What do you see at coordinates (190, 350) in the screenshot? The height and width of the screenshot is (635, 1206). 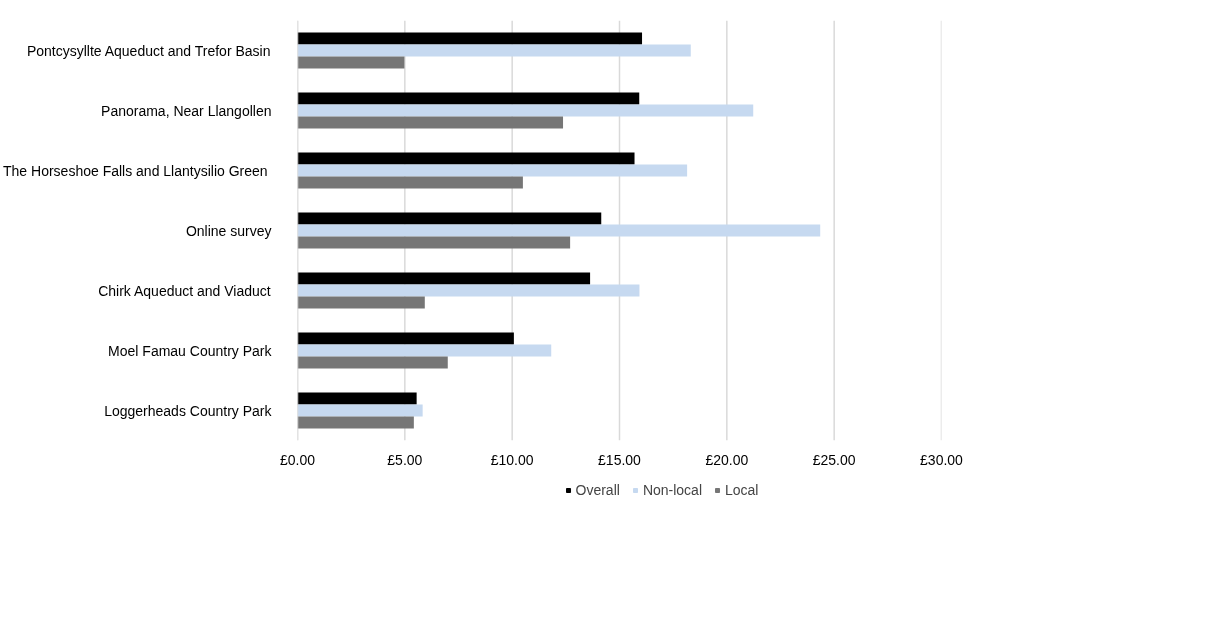 I see `y-tick-label: Moel Famau Country Park` at bounding box center [190, 350].